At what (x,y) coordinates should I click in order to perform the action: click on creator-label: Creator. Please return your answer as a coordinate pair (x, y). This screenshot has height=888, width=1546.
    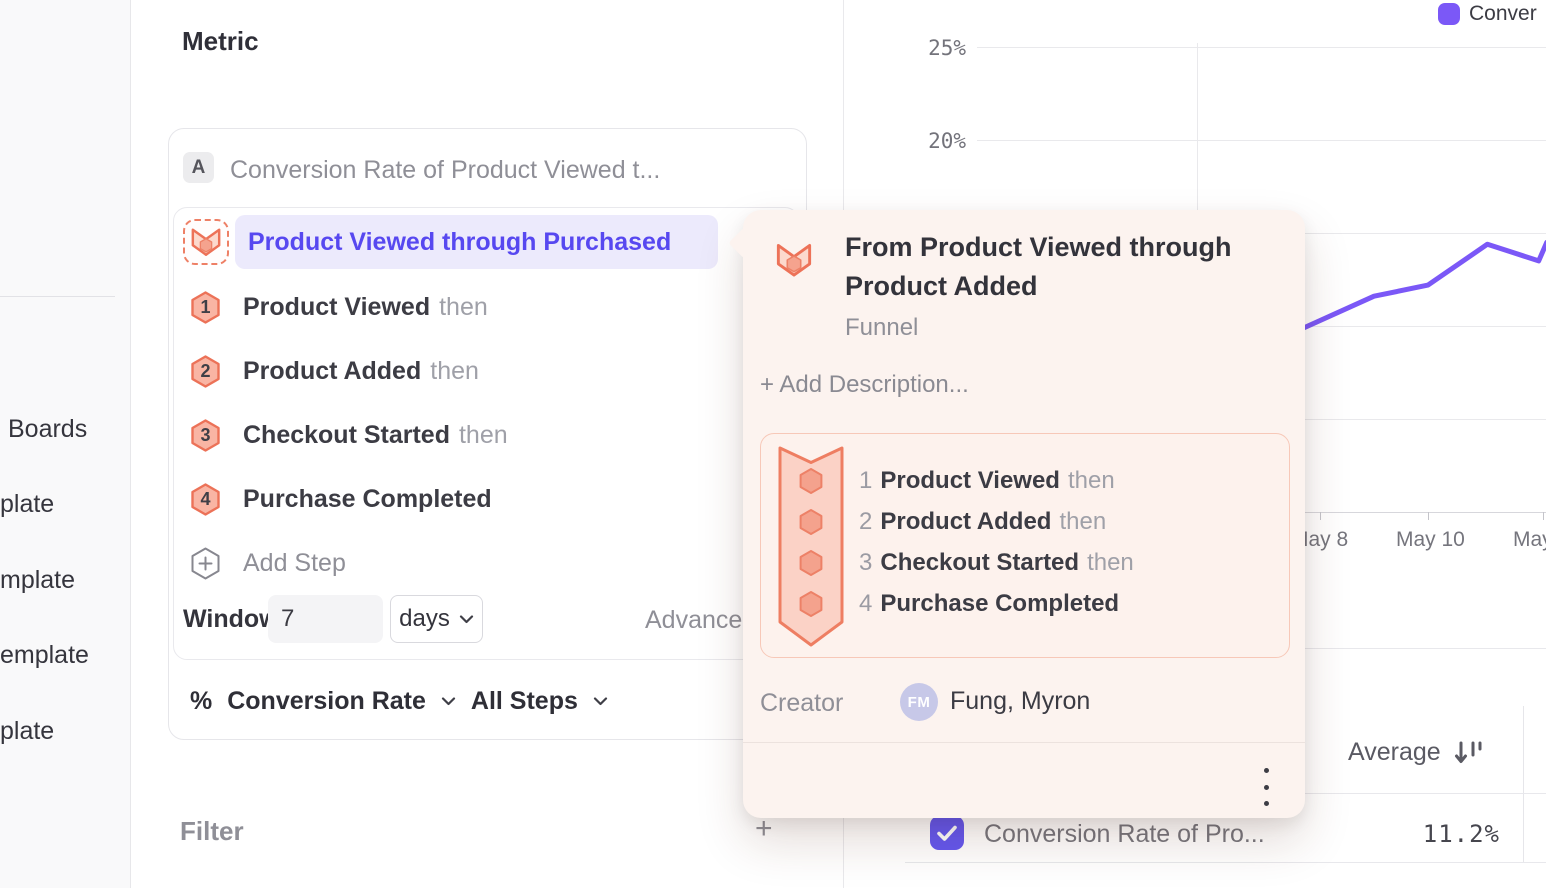
    Looking at the image, I should click on (802, 703).